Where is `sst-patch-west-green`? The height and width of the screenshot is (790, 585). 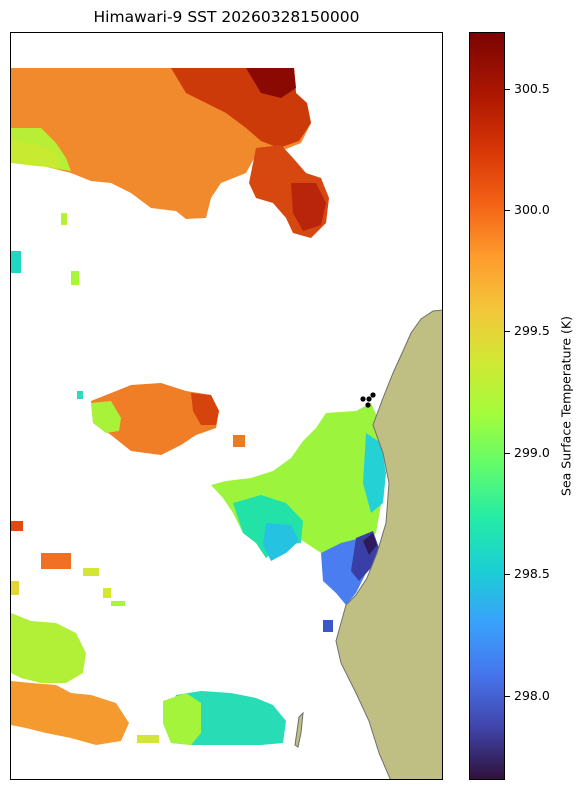
sst-patch-west-green is located at coordinates (36, 154).